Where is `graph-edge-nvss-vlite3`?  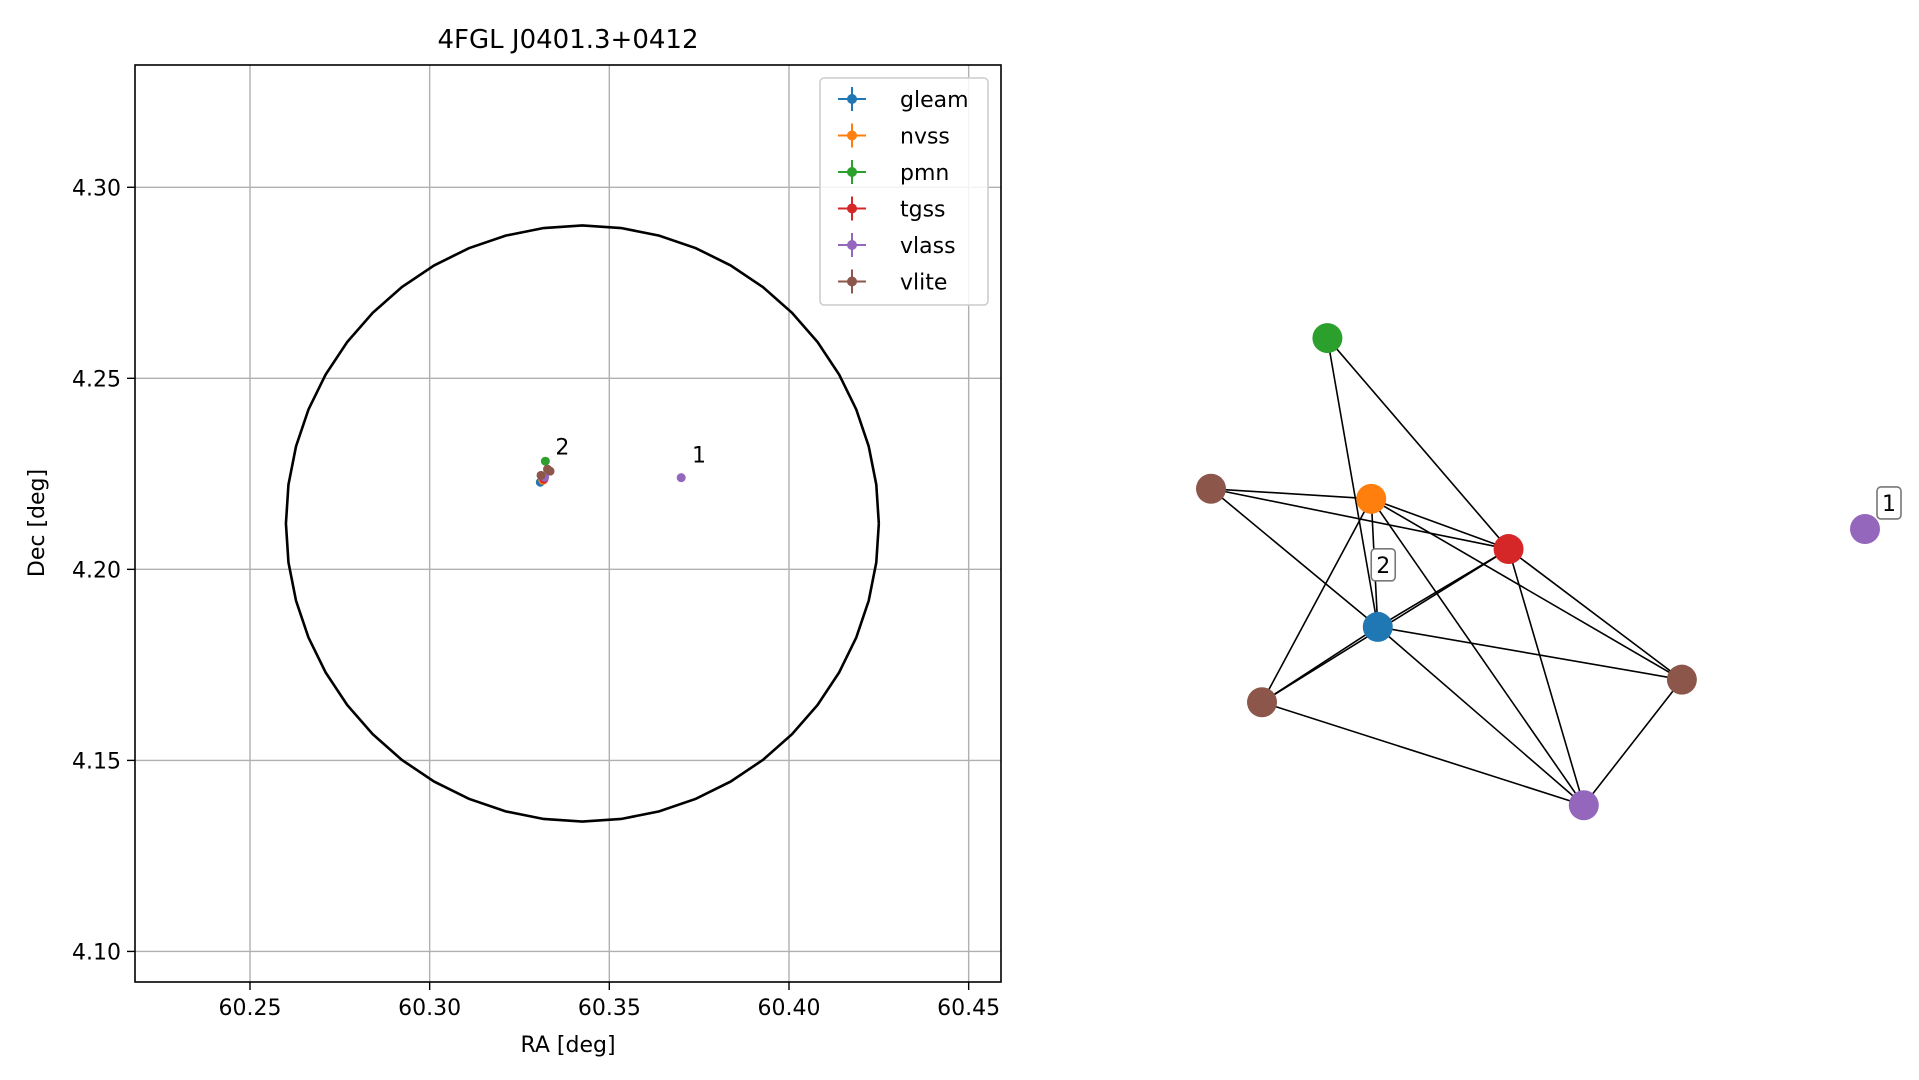
graph-edge-nvss-vlite3 is located at coordinates (1526, 589).